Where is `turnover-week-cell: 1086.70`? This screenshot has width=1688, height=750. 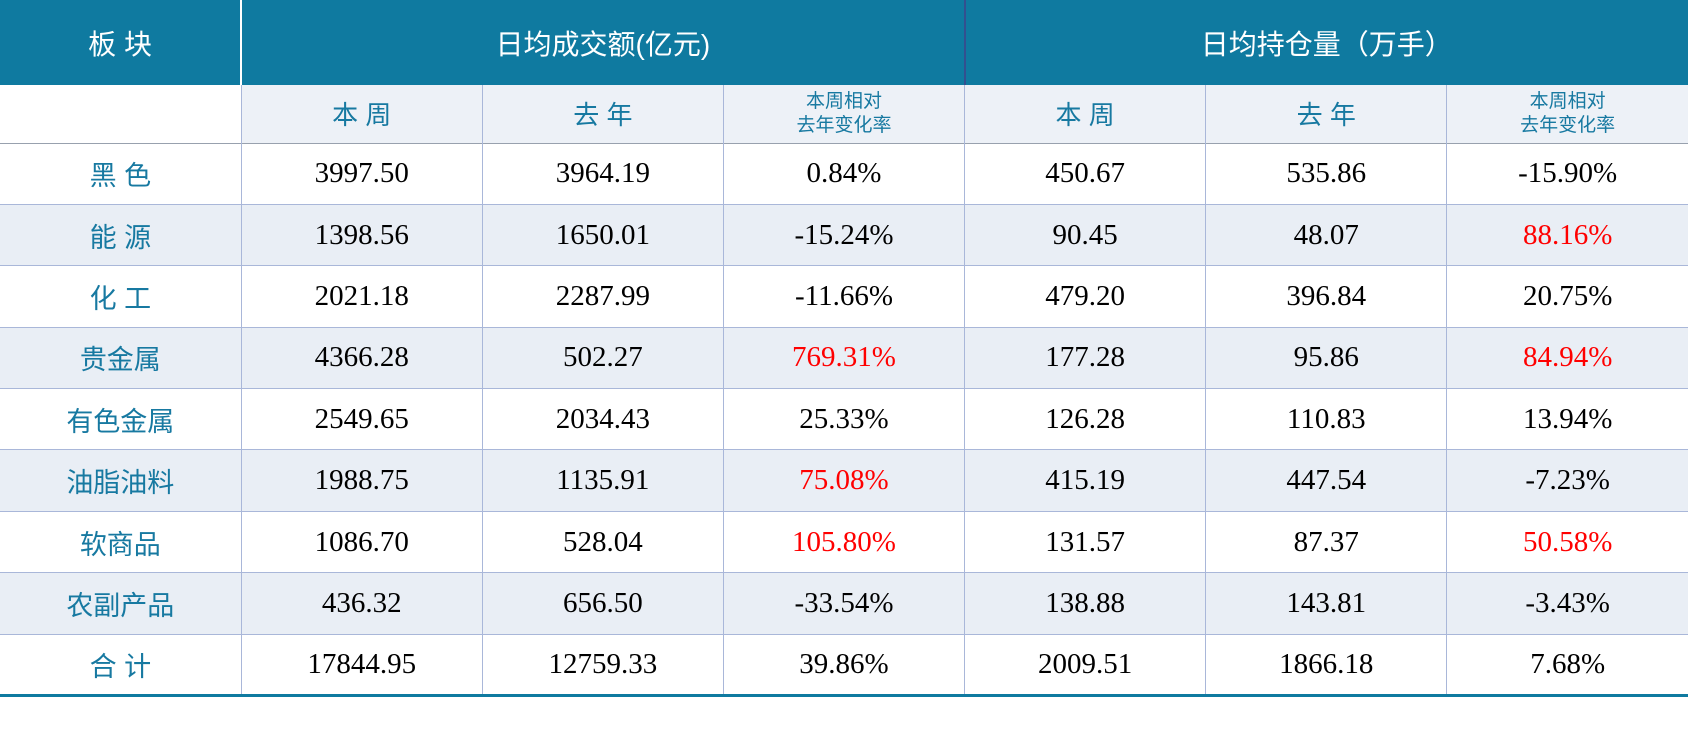
turnover-week-cell: 1086.70 is located at coordinates (361, 541).